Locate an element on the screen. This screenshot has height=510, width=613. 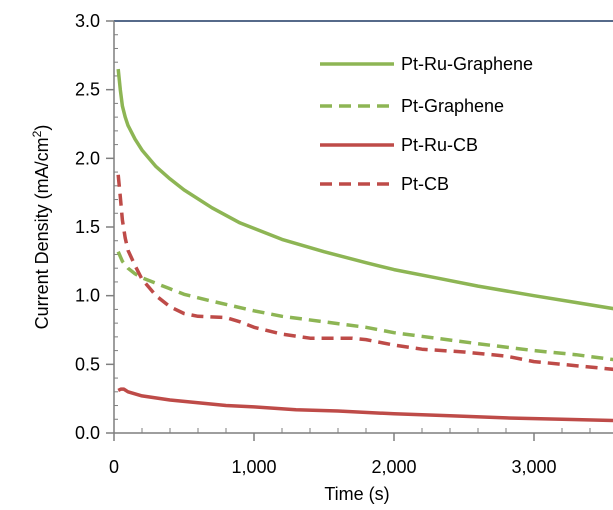
y-axis-title: Current Density (mA/cm2) is located at coordinates (41, 227).